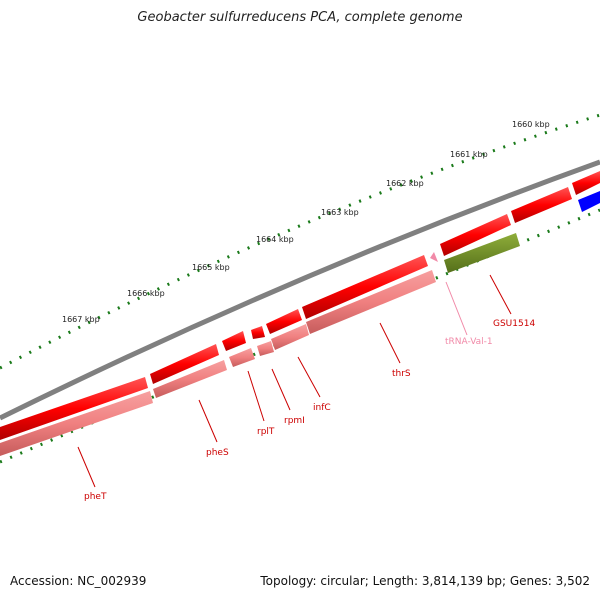 This screenshot has width=600, height=600. I want to click on cds-feature-other, so click(589, 201).